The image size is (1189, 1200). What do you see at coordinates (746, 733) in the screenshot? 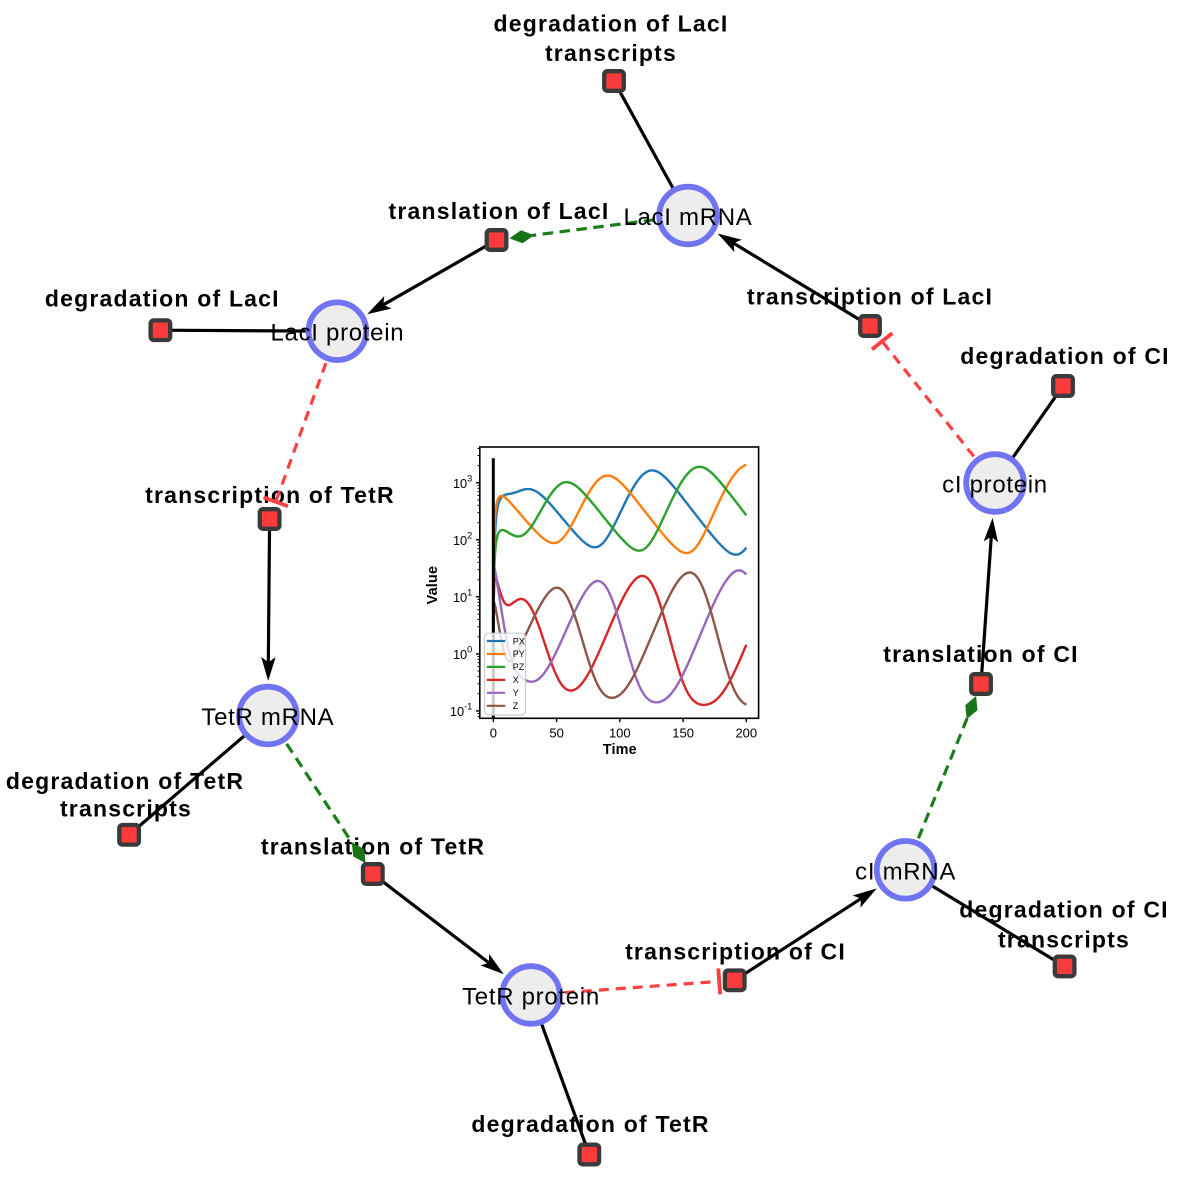
I see `svg-text: 200` at bounding box center [746, 733].